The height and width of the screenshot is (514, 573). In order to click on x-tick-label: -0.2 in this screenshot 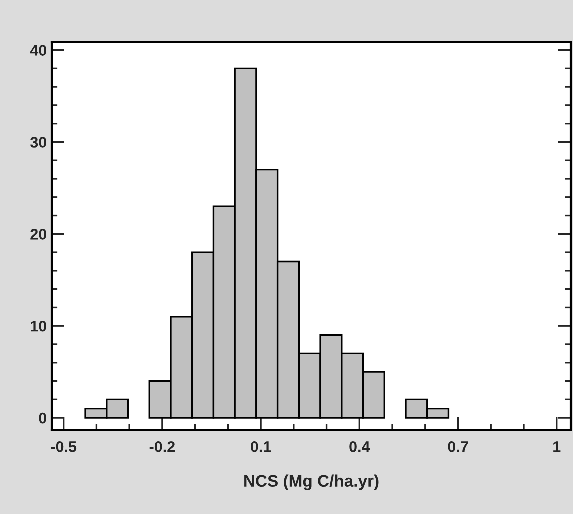, I will do `click(162, 447)`.